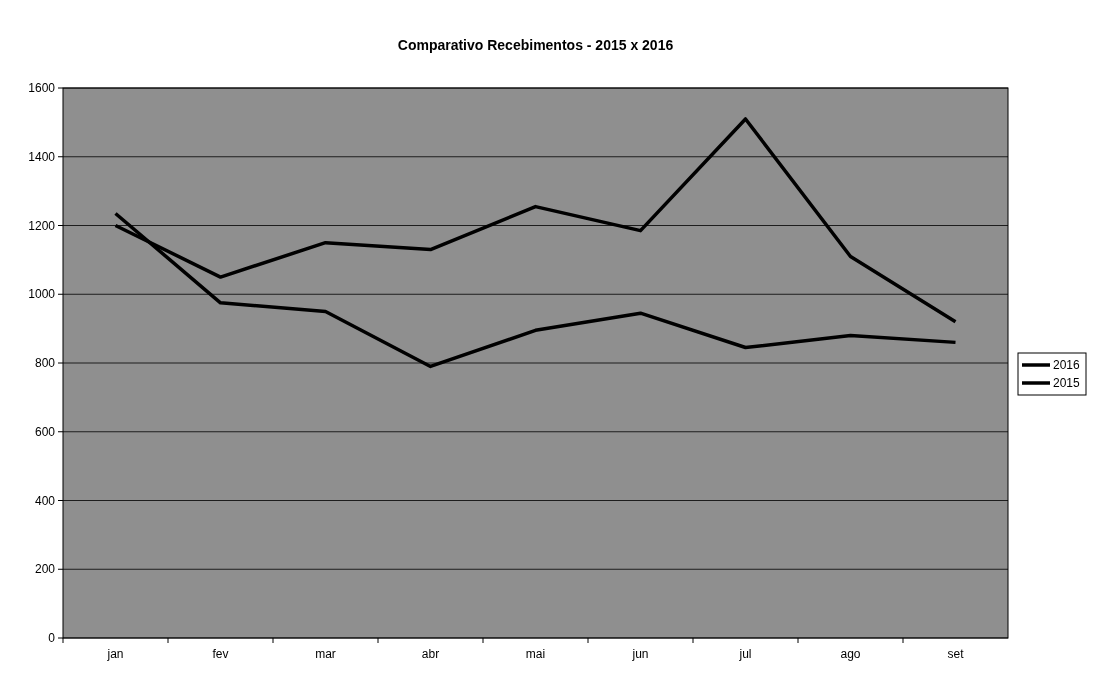 The width and height of the screenshot is (1118, 678). I want to click on x-tick-label: jul, so click(745, 654).